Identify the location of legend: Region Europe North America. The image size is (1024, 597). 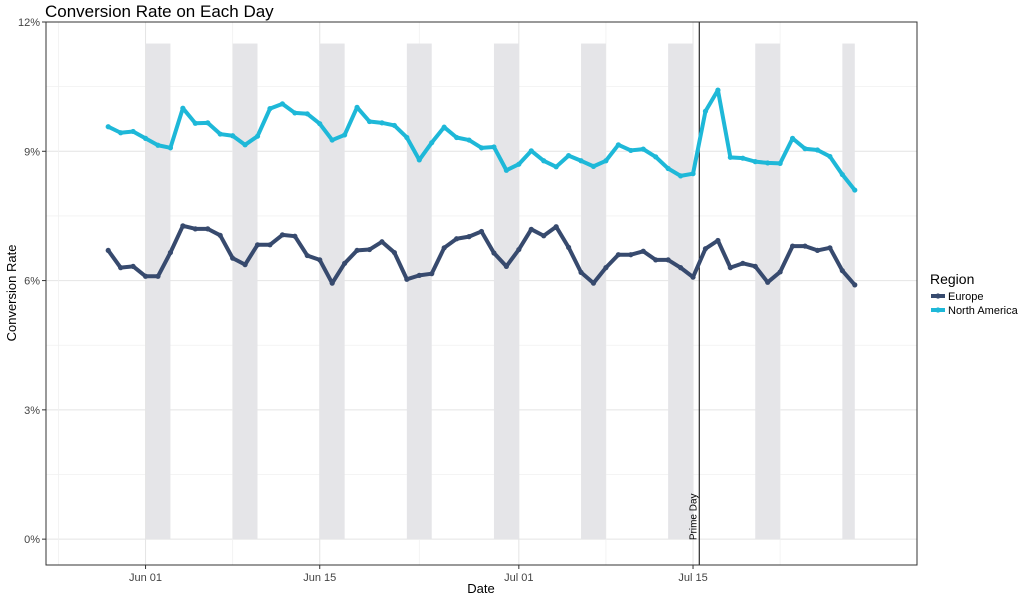
(974, 294).